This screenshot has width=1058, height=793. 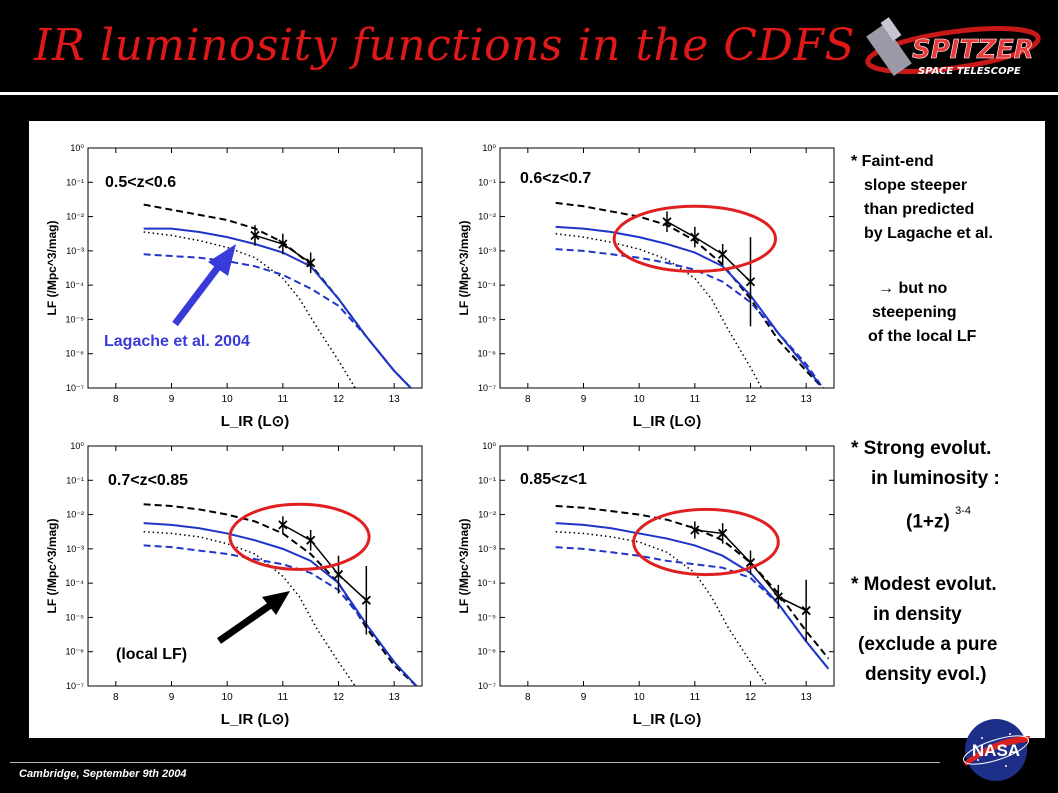 I want to click on header-divider, so click(x=529, y=93).